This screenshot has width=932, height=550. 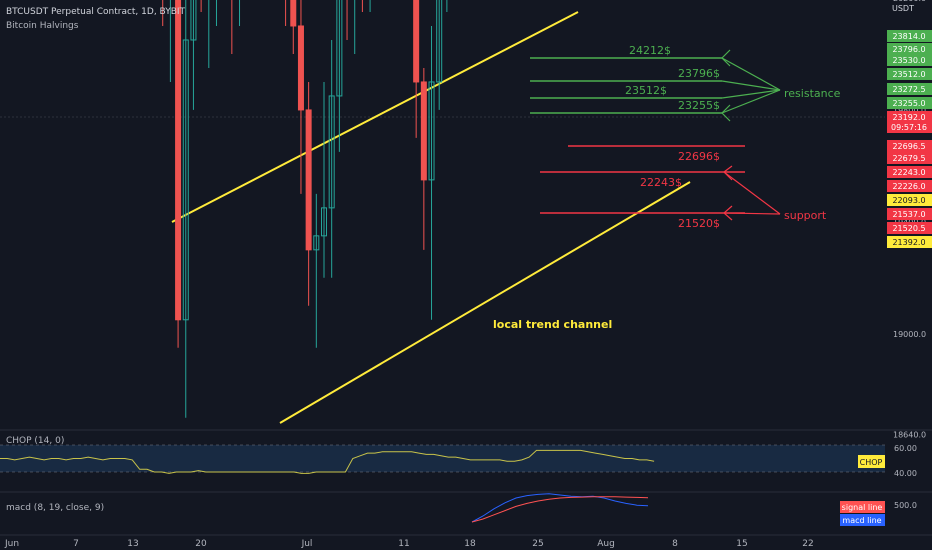 I want to click on halvings-indicator: Bitcoin Halvings, so click(x=42, y=26).